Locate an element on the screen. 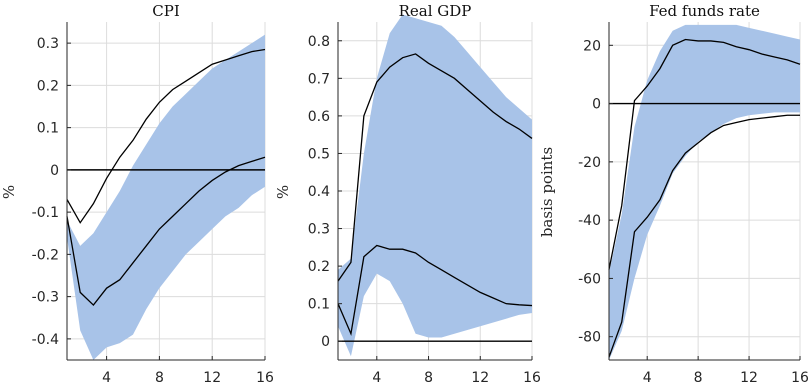 The width and height of the screenshot is (812, 391). y-tick-label-7: 0.2 is located at coordinates (48, 86).